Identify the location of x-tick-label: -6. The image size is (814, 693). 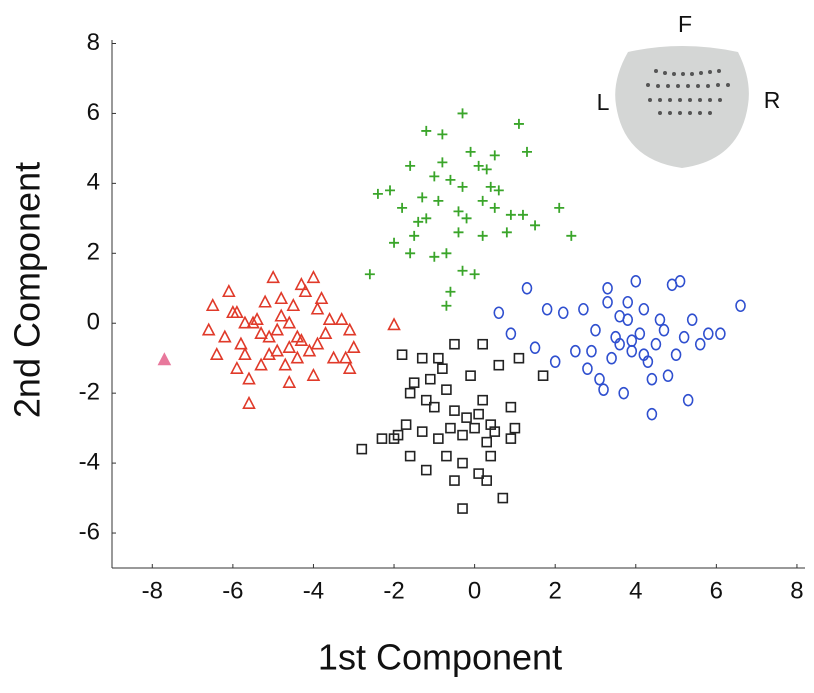
(232, 590).